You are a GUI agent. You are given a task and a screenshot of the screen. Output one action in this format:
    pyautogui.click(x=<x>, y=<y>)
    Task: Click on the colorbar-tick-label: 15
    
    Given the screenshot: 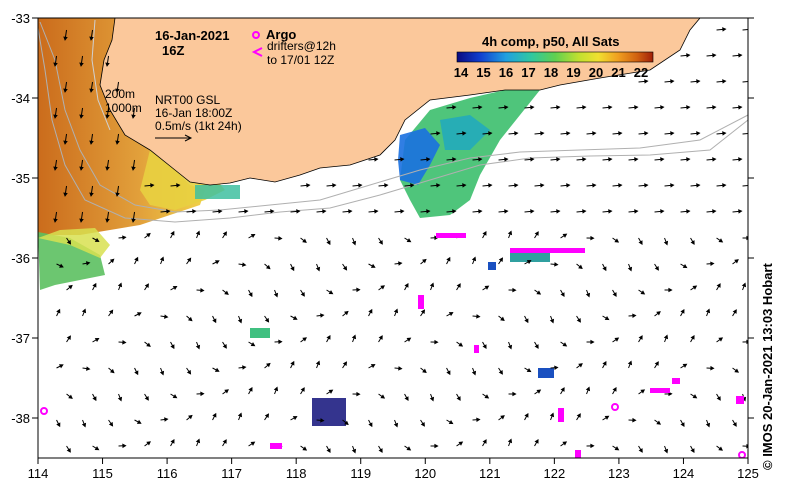 What is the action you would take?
    pyautogui.click(x=483, y=72)
    